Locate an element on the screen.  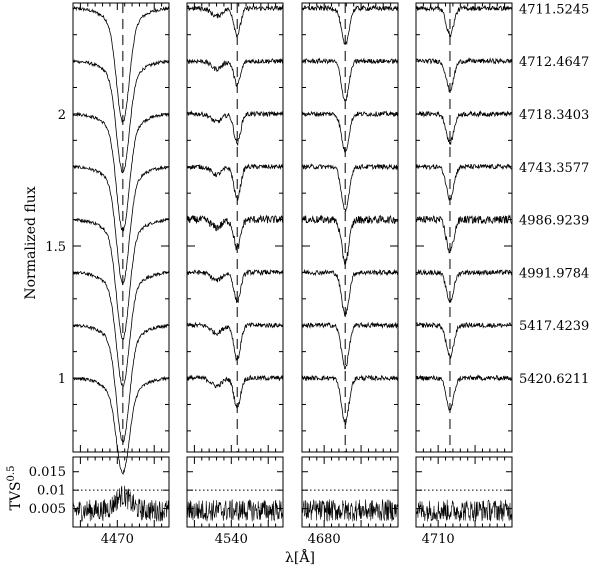
x-tick-label: 4470 is located at coordinates (117, 539).